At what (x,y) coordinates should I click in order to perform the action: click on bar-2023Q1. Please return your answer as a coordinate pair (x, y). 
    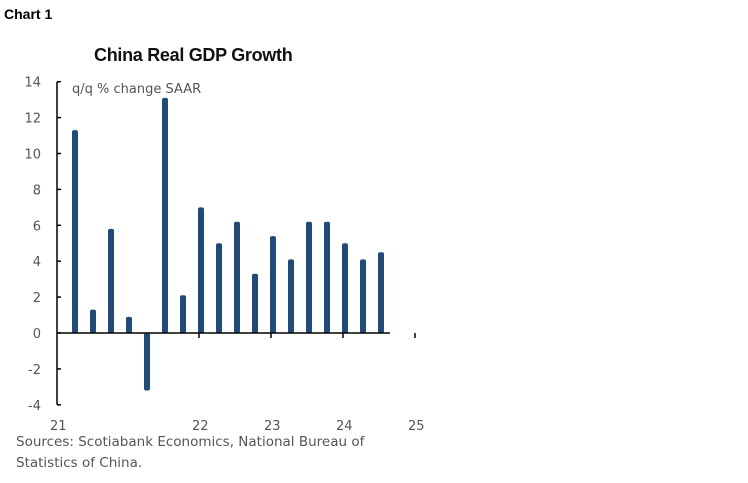
    Looking at the image, I should click on (201, 270).